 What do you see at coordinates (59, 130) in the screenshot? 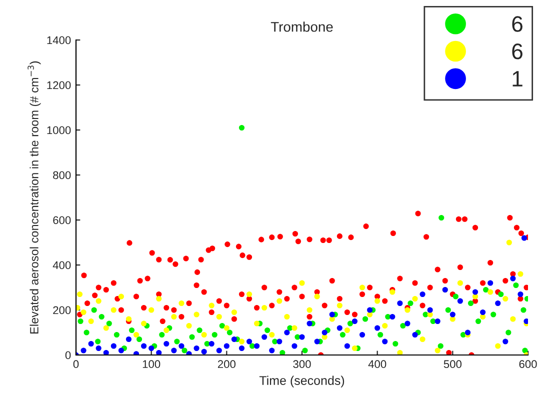
I see `y-tick-label: 1000` at bounding box center [59, 130].